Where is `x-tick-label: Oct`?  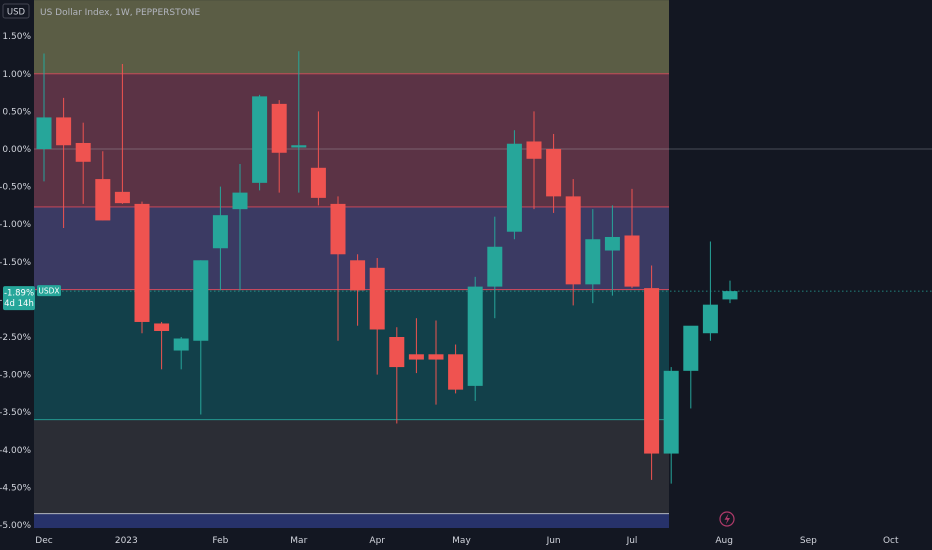
x-tick-label: Oct is located at coordinates (891, 541).